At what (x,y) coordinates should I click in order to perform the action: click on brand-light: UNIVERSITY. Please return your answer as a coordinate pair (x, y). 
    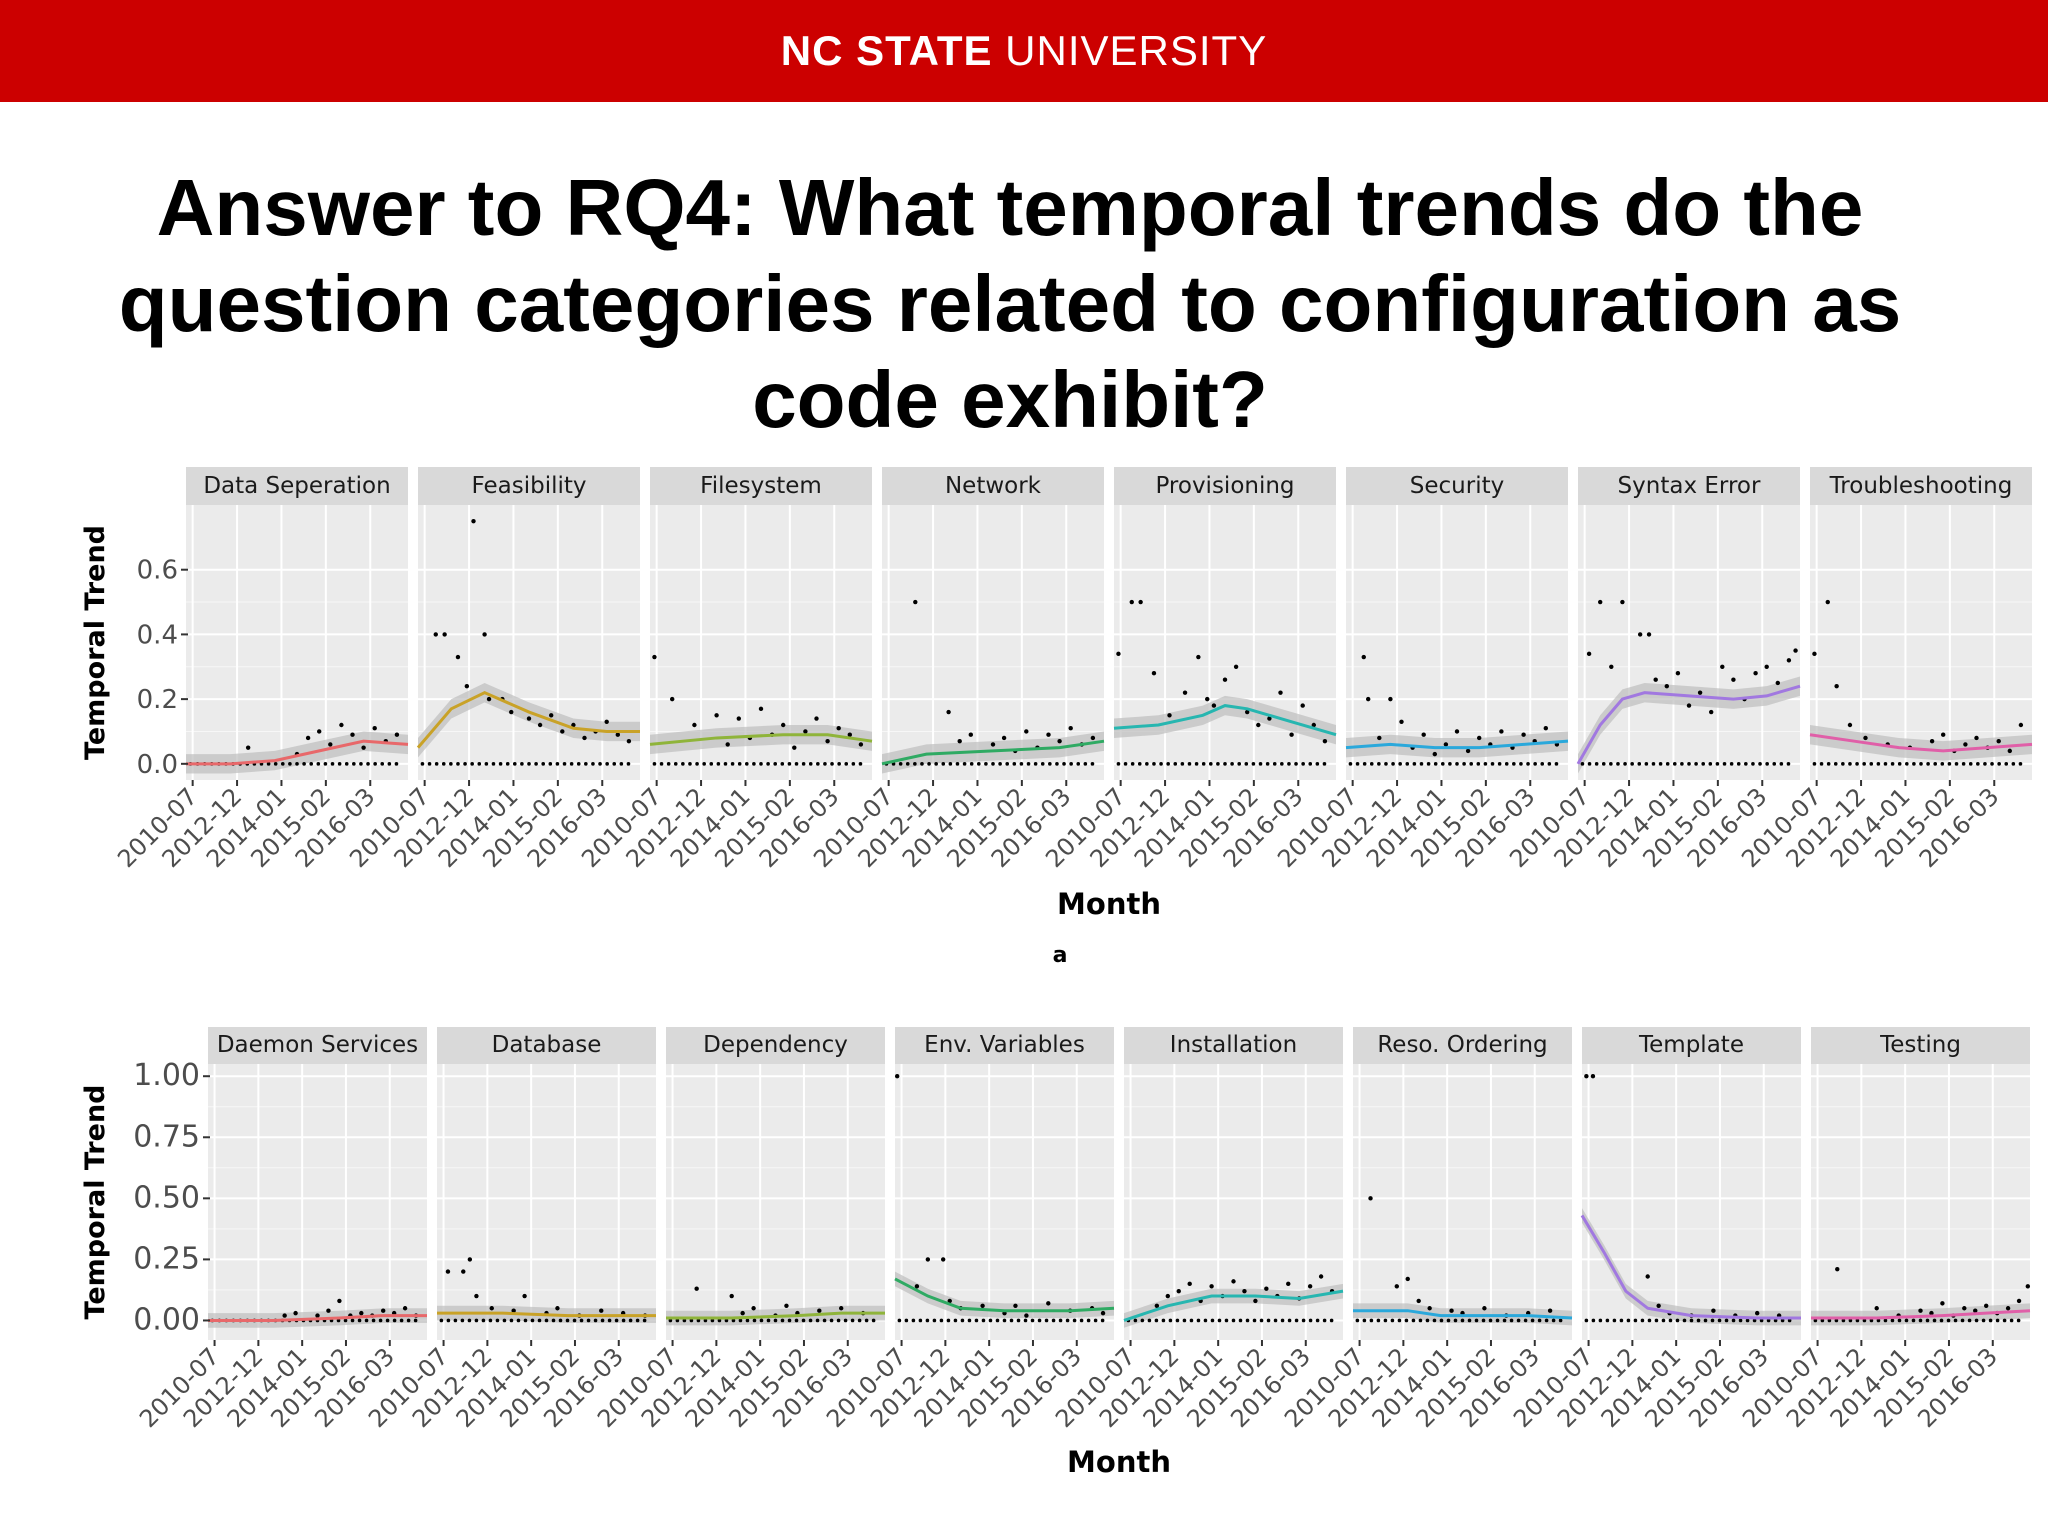
    Looking at the image, I should click on (1130, 50).